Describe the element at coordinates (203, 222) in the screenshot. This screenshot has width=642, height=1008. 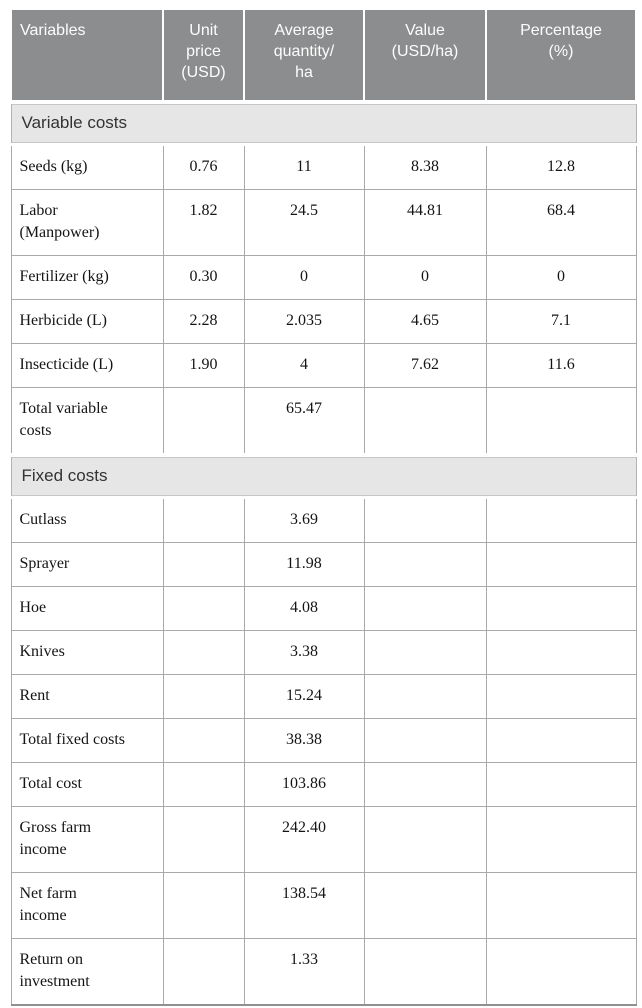
I see `cell-unit-price: 1.82` at that location.